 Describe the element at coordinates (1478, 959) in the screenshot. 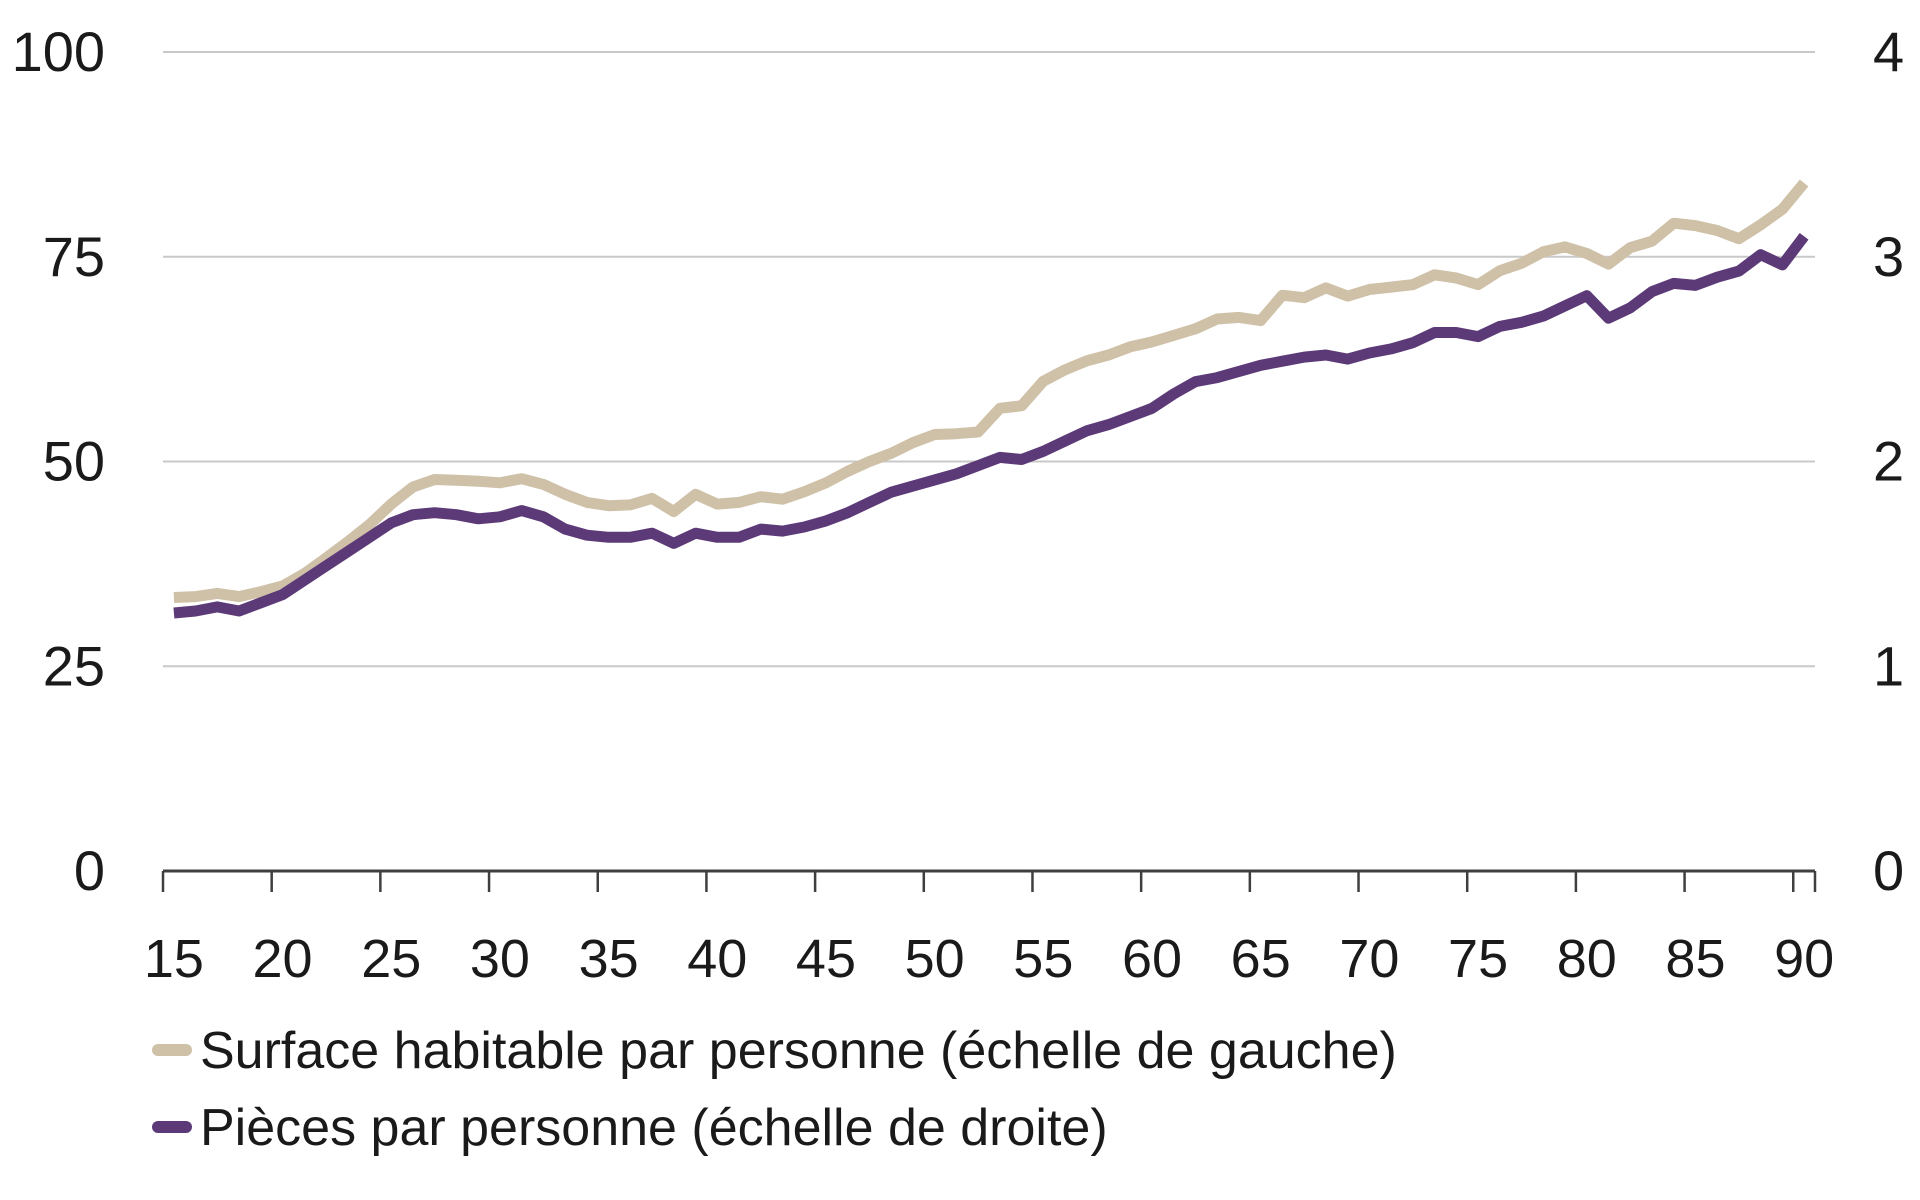

I see `x-axis-label: 75` at that location.